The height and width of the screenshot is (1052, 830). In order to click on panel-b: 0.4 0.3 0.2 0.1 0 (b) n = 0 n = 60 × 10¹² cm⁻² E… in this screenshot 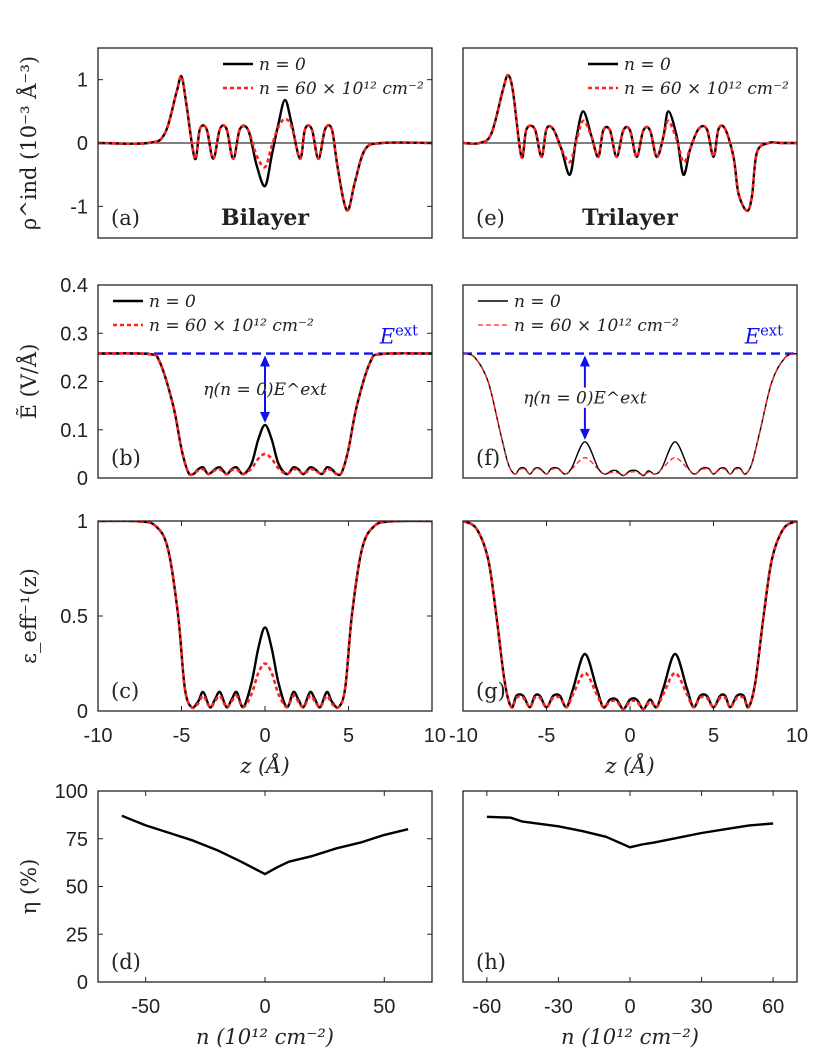, I will do `click(224, 382)`.